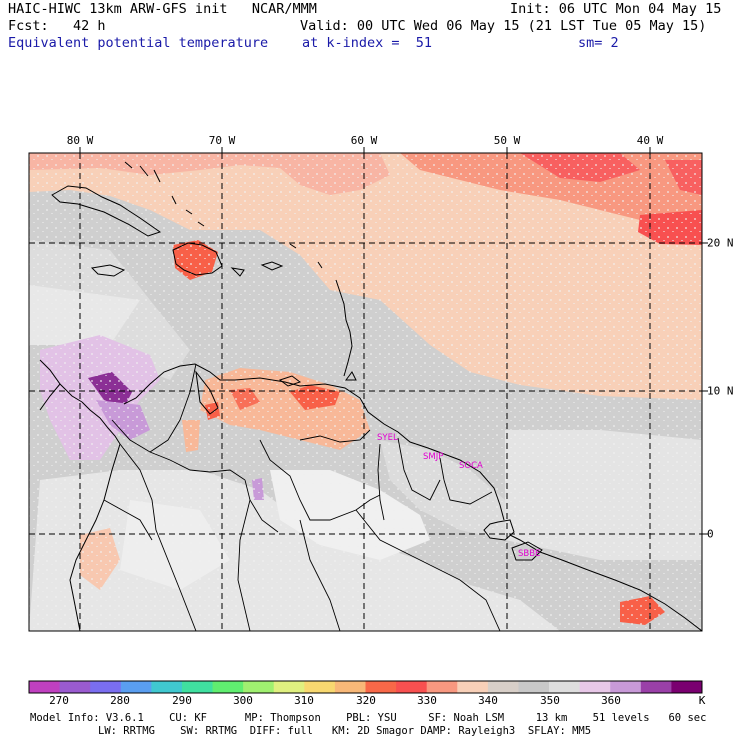 This screenshot has height=740, width=740. What do you see at coordinates (387, 438) in the screenshot?
I see `station-syel: SYEL` at bounding box center [387, 438].